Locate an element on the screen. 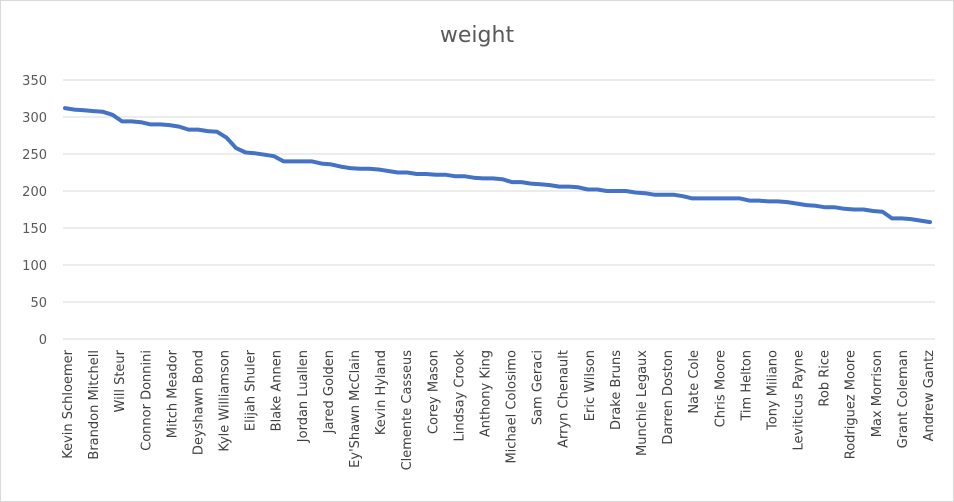 This screenshot has width=954, height=502. x-tick-label: Will Steur is located at coordinates (120, 380).